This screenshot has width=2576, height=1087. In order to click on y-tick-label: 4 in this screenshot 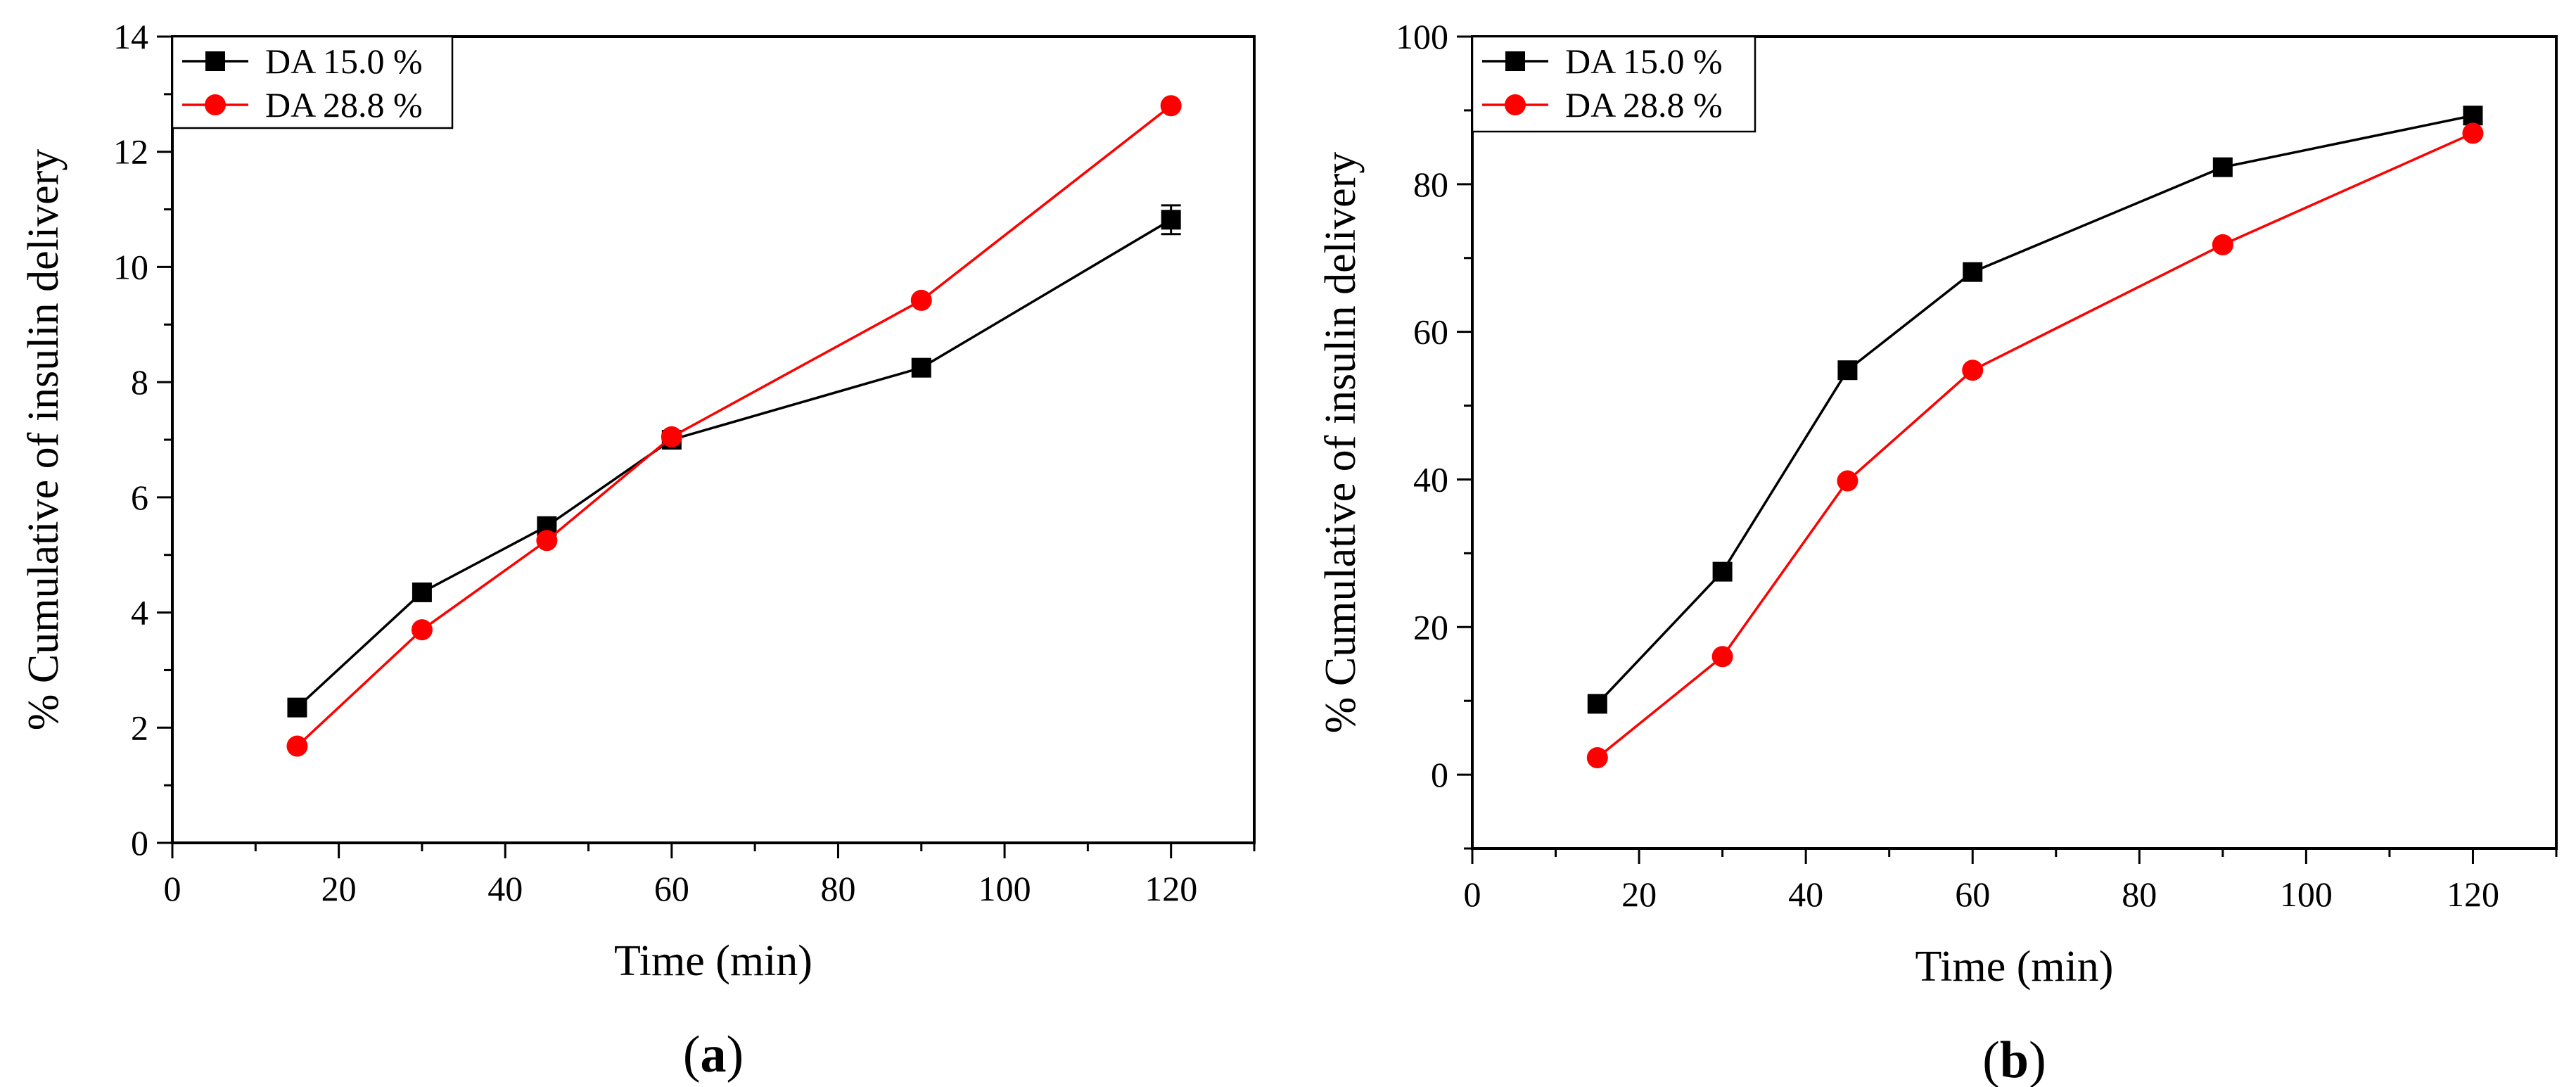, I will do `click(139, 613)`.